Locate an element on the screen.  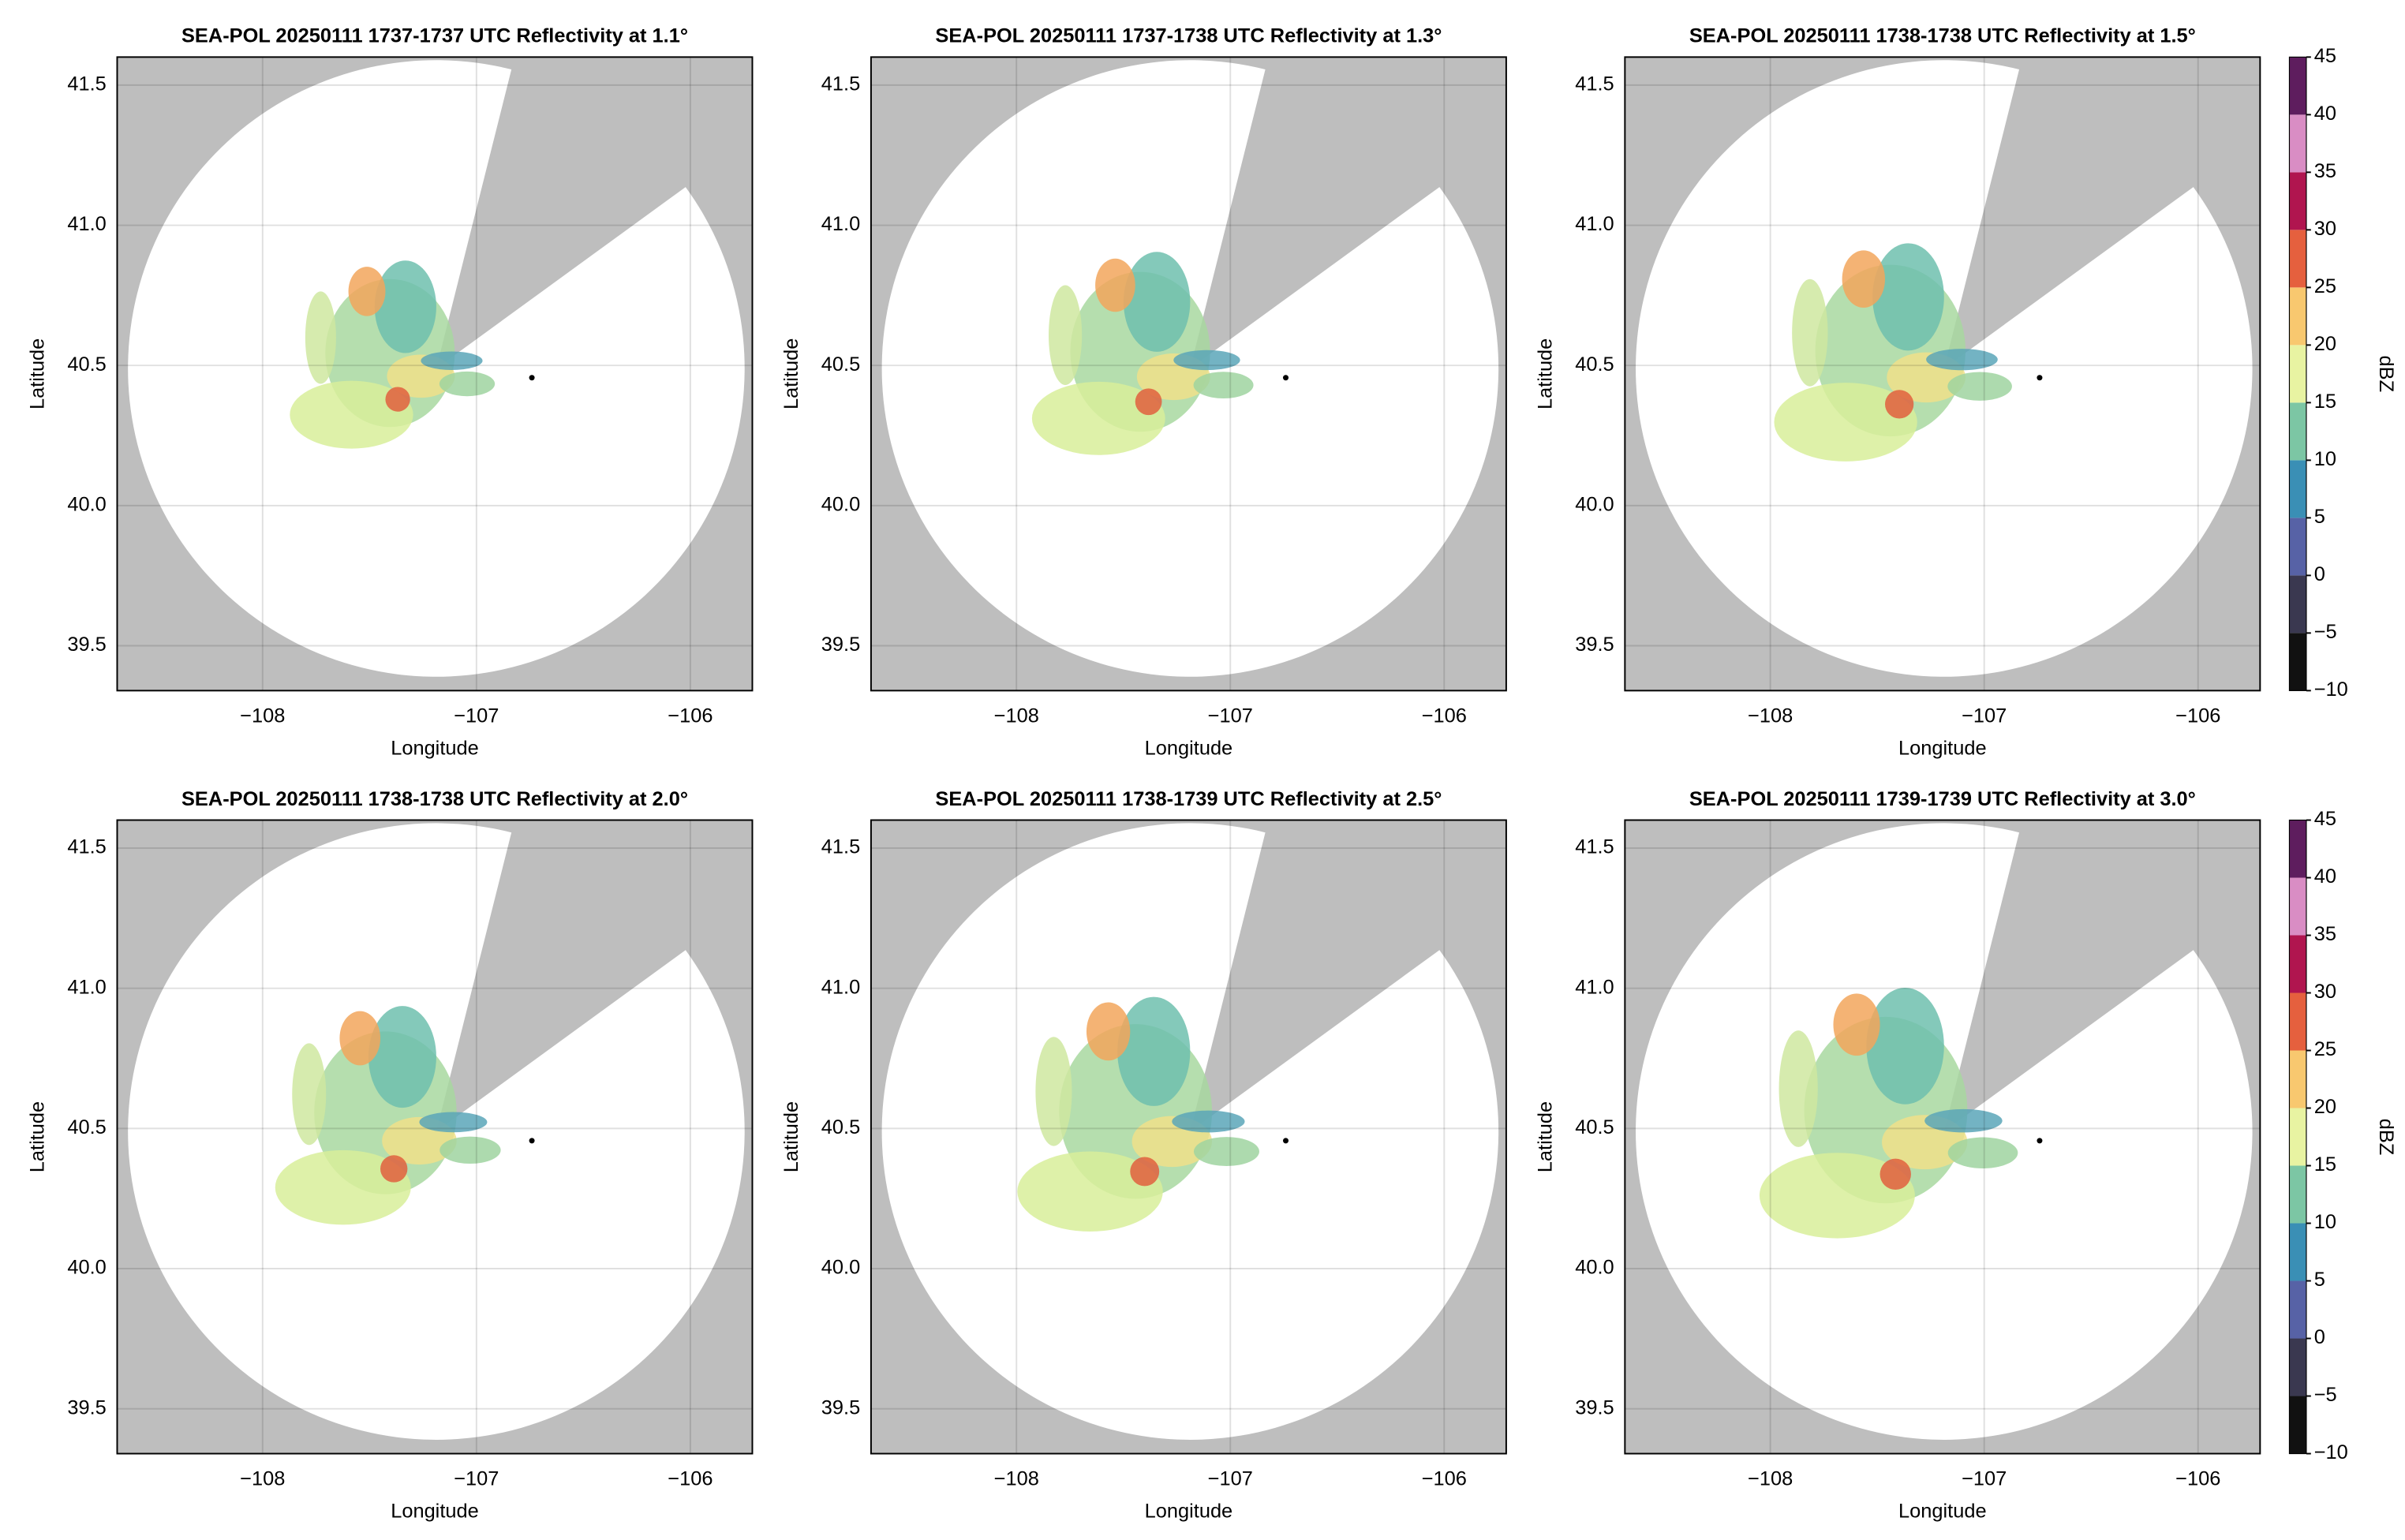
y-tick-label: 41.0 is located at coordinates (86, 224).